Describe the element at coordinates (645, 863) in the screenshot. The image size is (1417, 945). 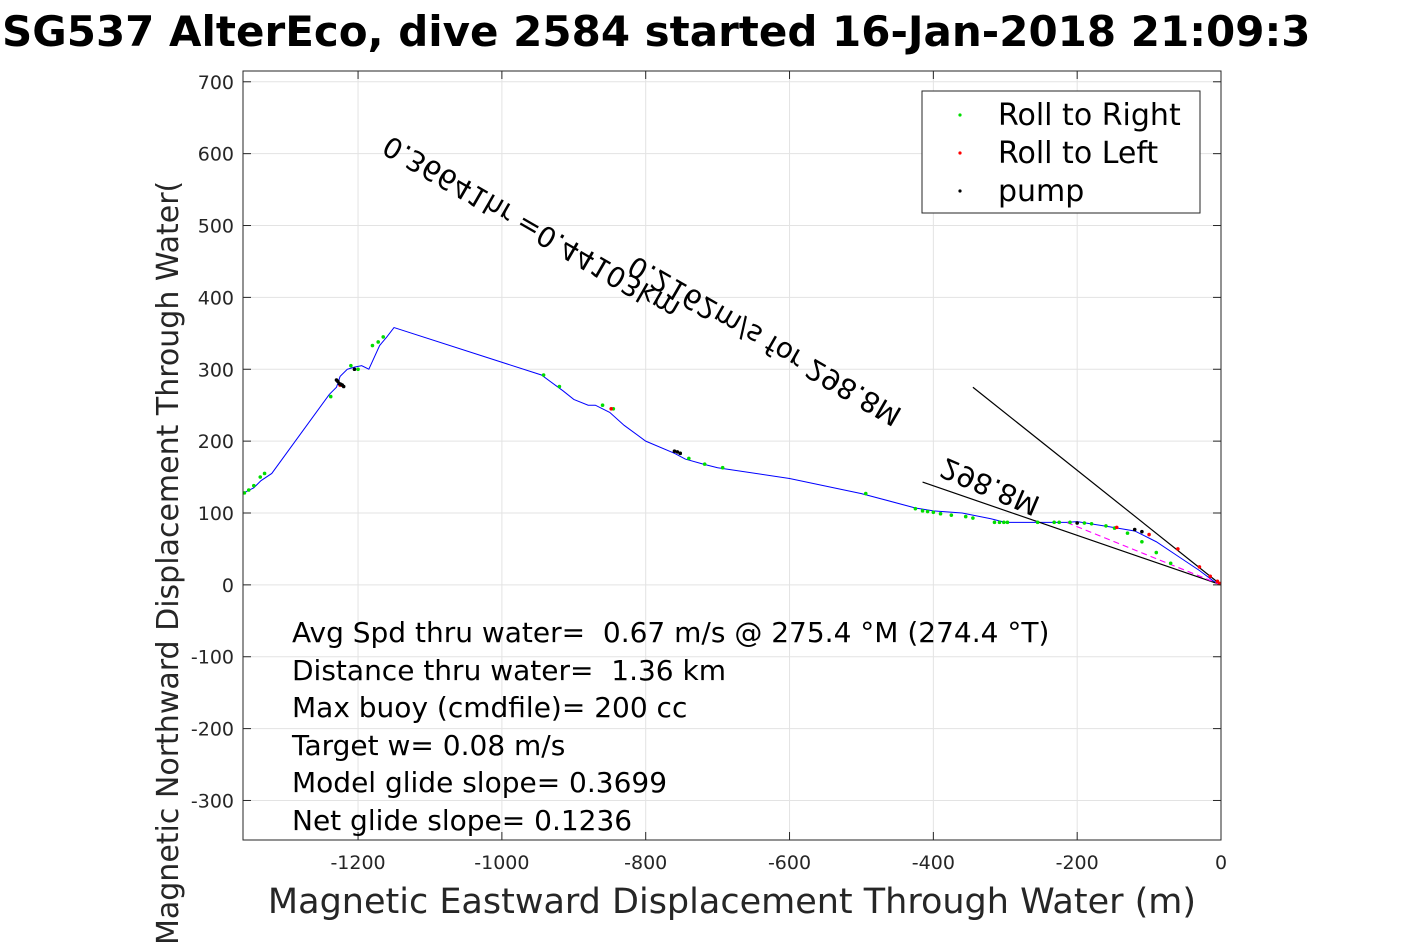
I see `x-tick-label: -800` at that location.